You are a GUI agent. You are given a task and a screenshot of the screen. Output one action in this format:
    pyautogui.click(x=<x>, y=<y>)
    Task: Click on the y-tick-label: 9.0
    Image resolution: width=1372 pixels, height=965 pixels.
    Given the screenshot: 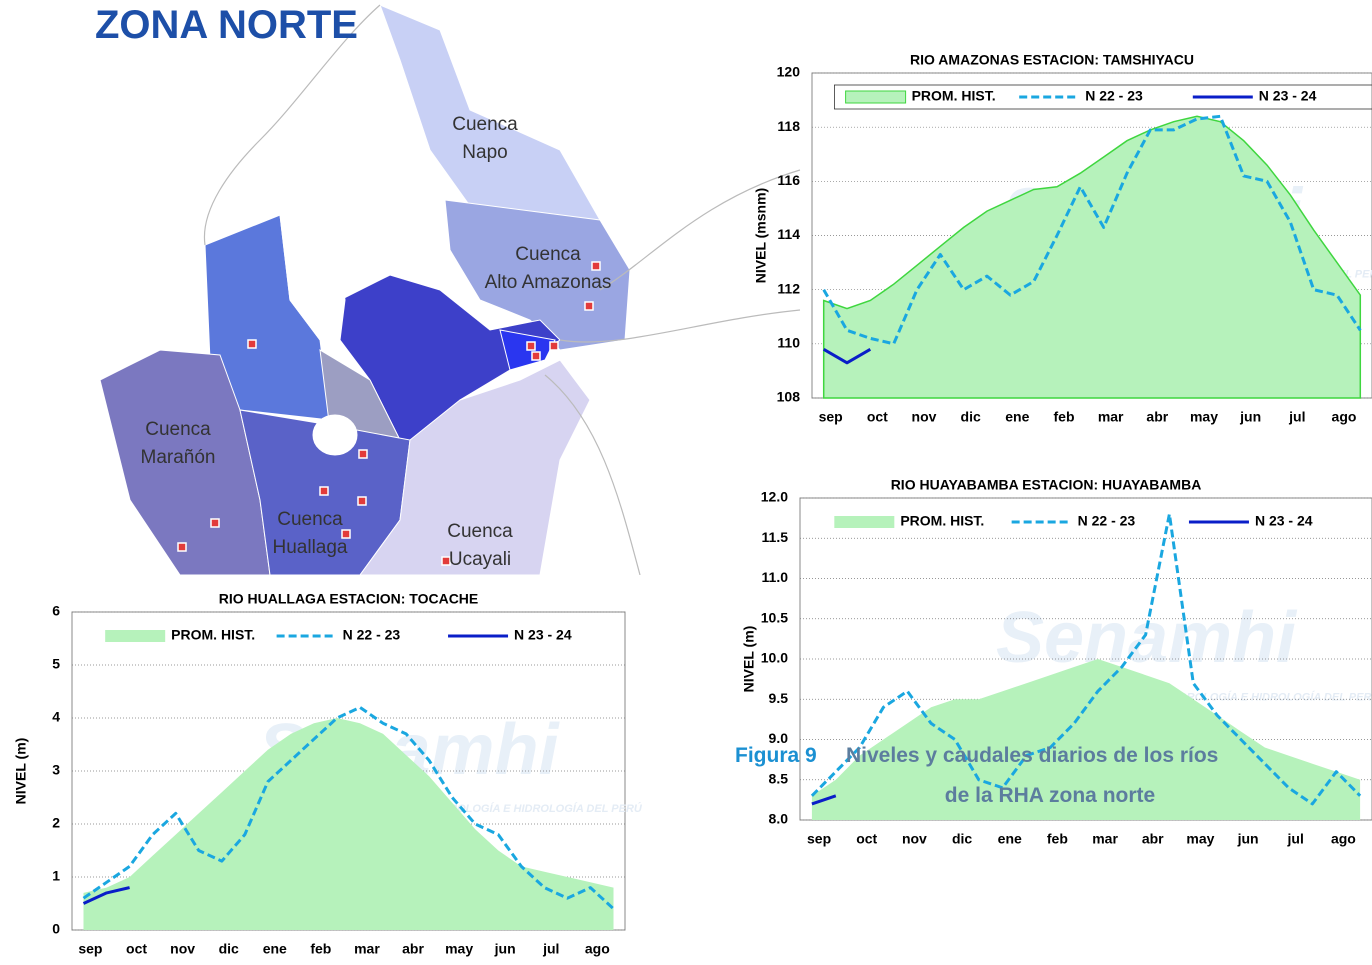 What is the action you would take?
    pyautogui.click(x=779, y=738)
    